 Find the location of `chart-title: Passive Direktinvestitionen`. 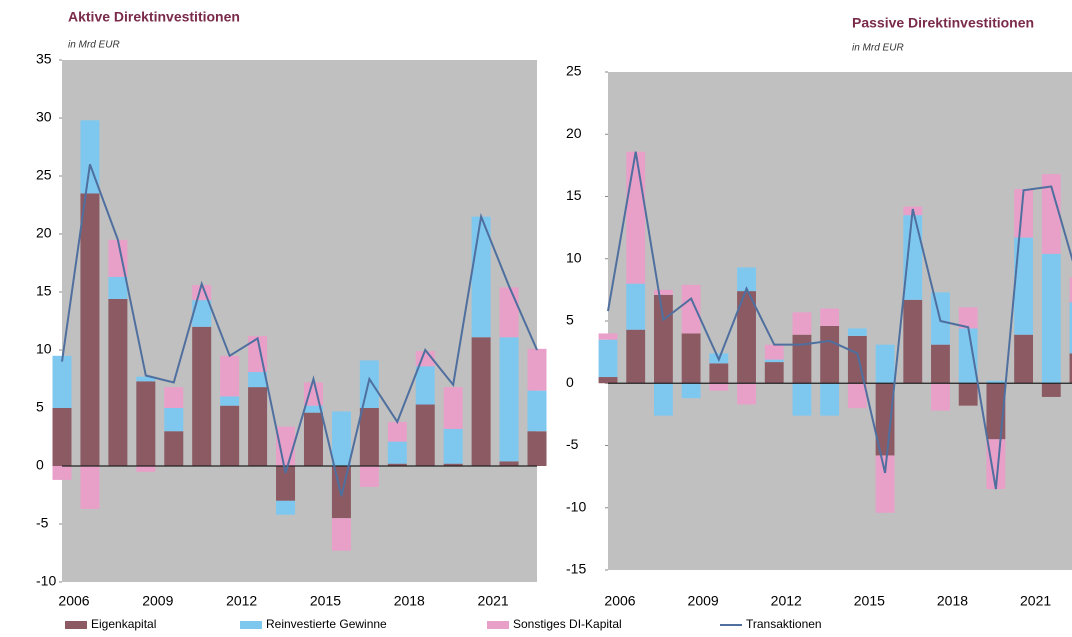

chart-title: Passive Direktinvestitionen is located at coordinates (943, 23).